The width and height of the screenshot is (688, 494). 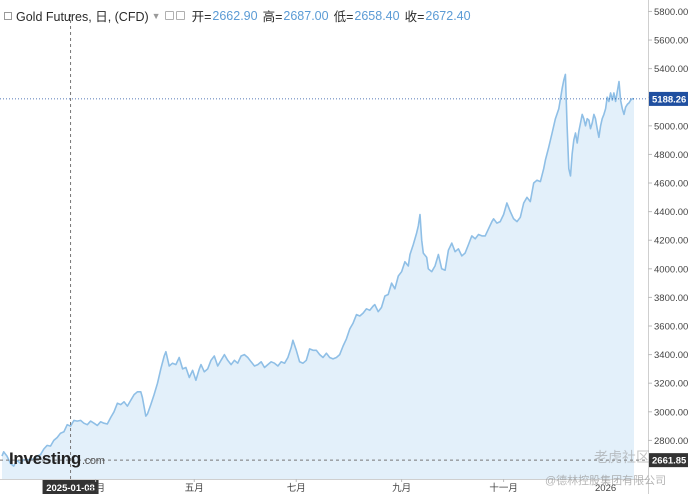 I want to click on last-price-label: 5188.26, so click(x=669, y=99).